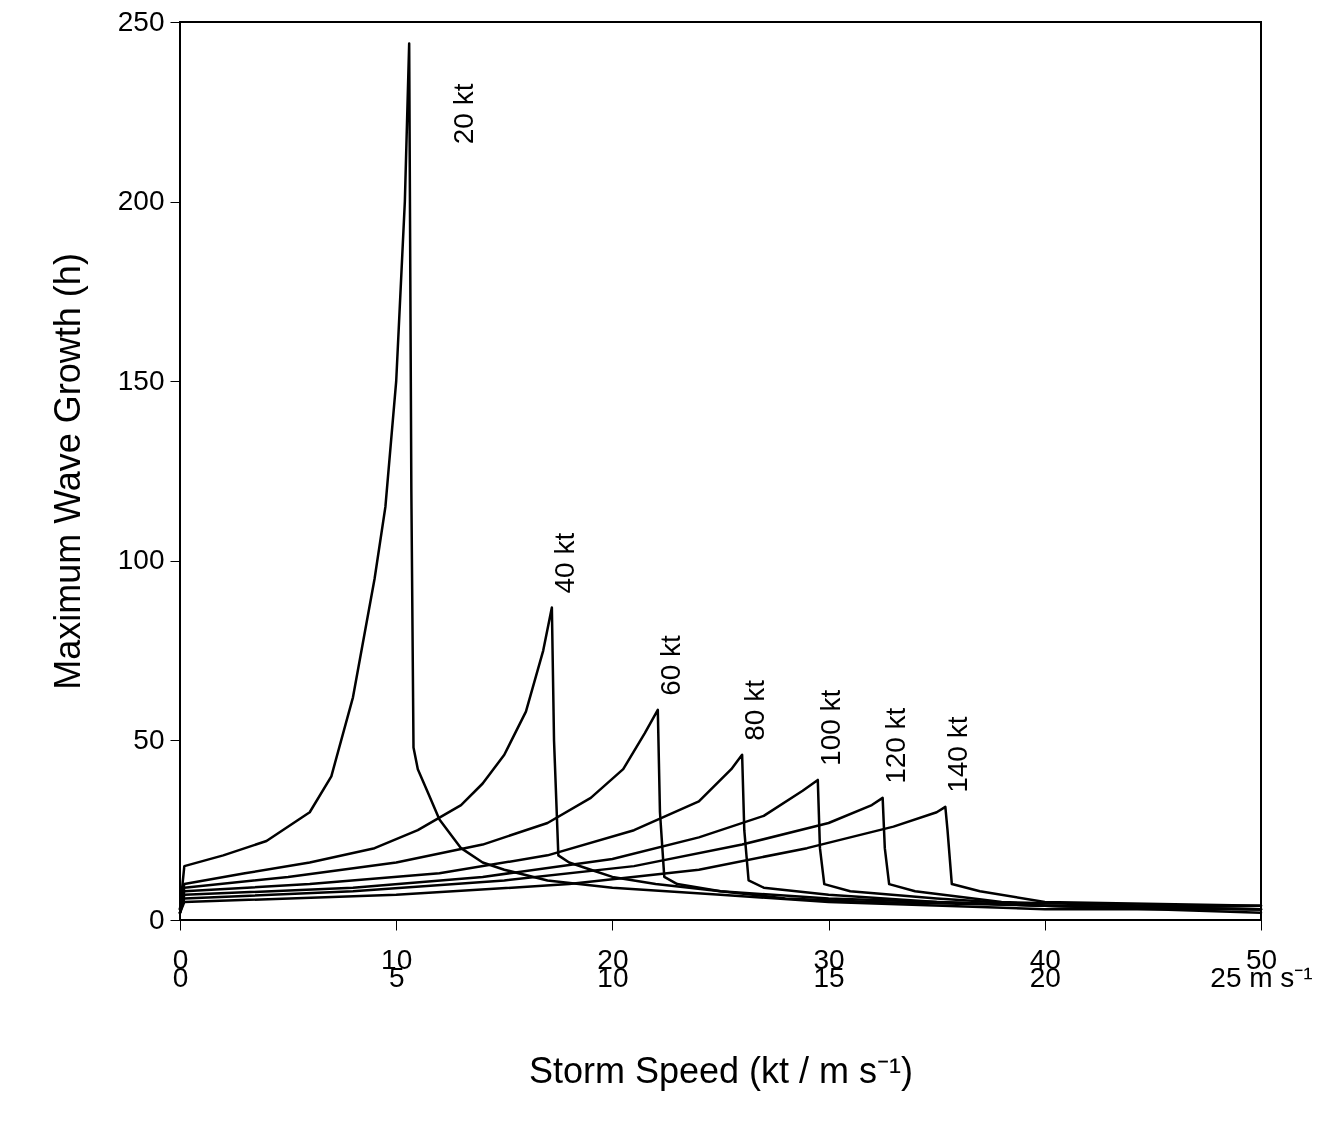  Describe the element at coordinates (141, 380) in the screenshot. I see `y-tick-label: 150` at that location.